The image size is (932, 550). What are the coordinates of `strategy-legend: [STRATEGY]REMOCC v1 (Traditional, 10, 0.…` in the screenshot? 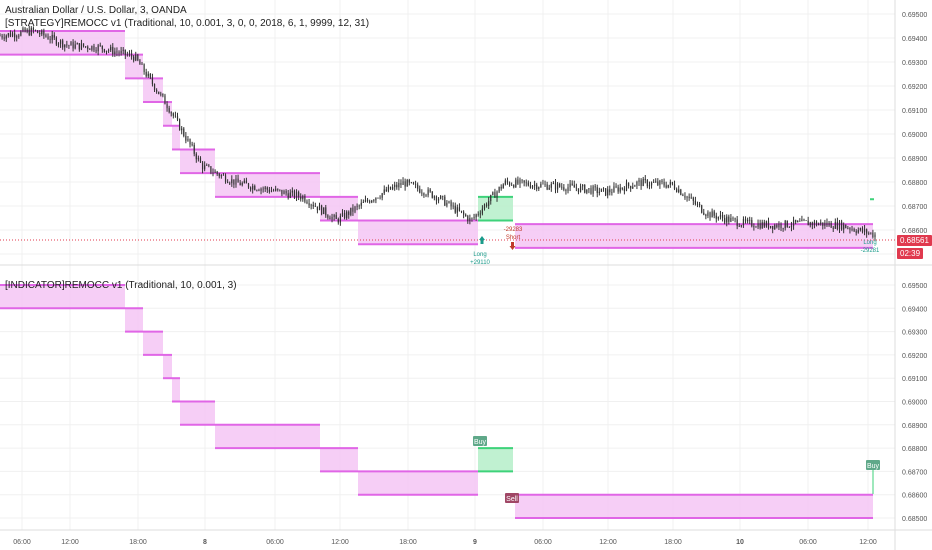 It's located at (187, 23).